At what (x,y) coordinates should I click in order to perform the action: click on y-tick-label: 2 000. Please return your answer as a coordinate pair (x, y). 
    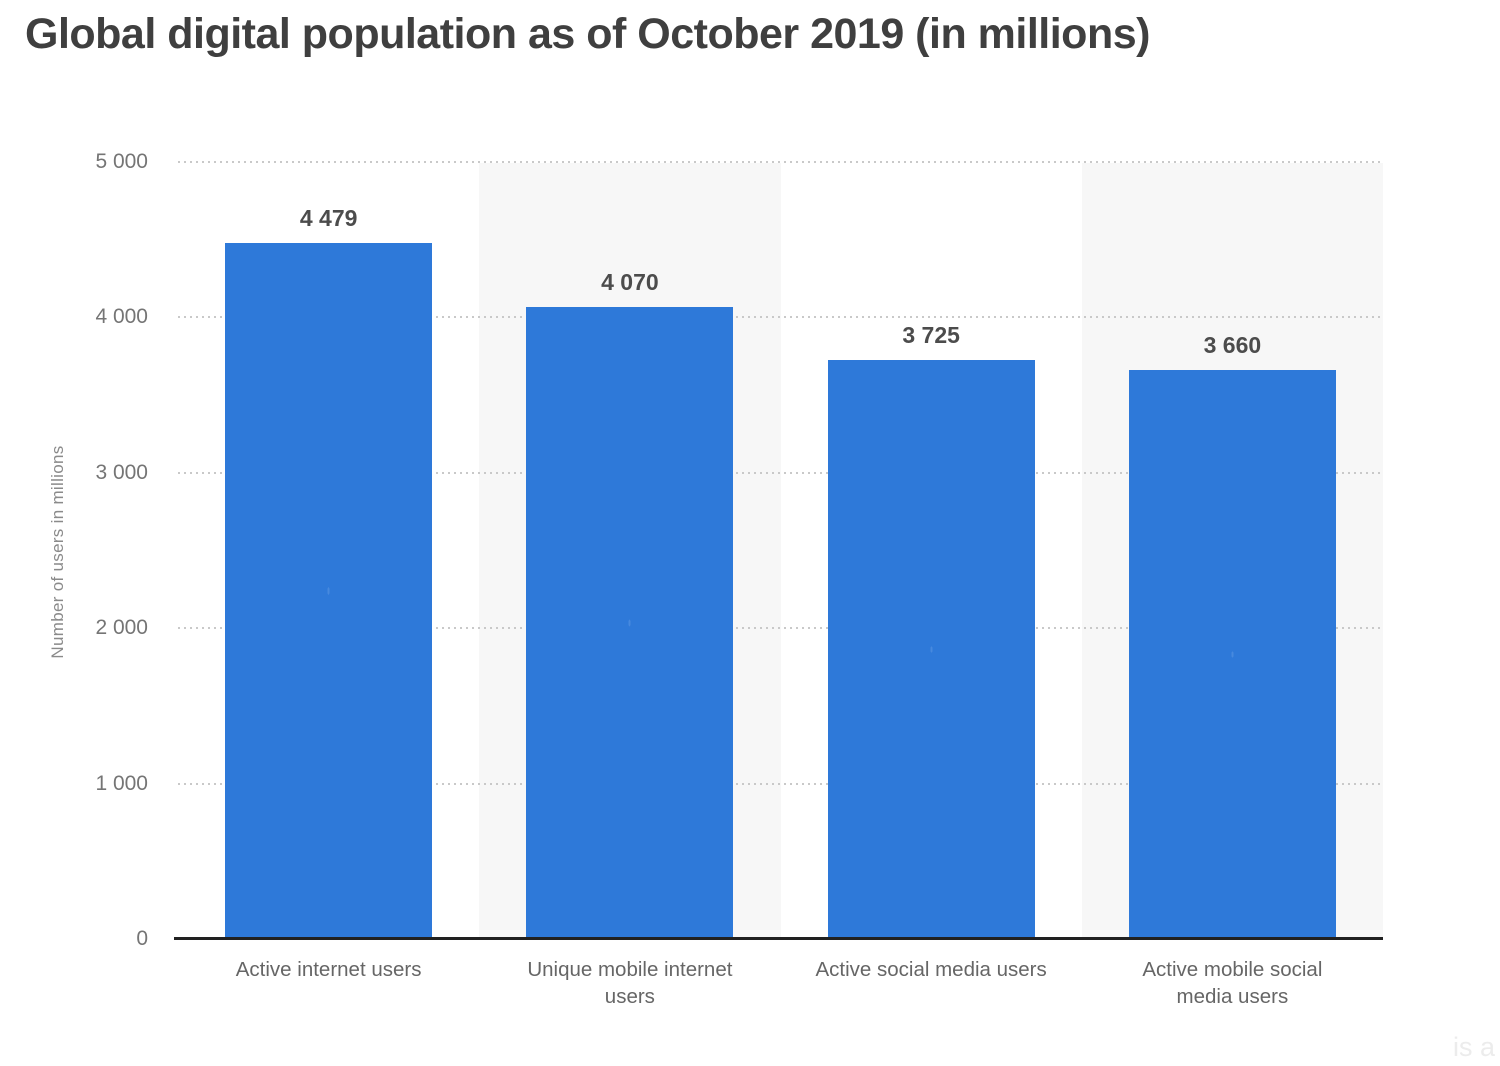
    Looking at the image, I should click on (121, 628).